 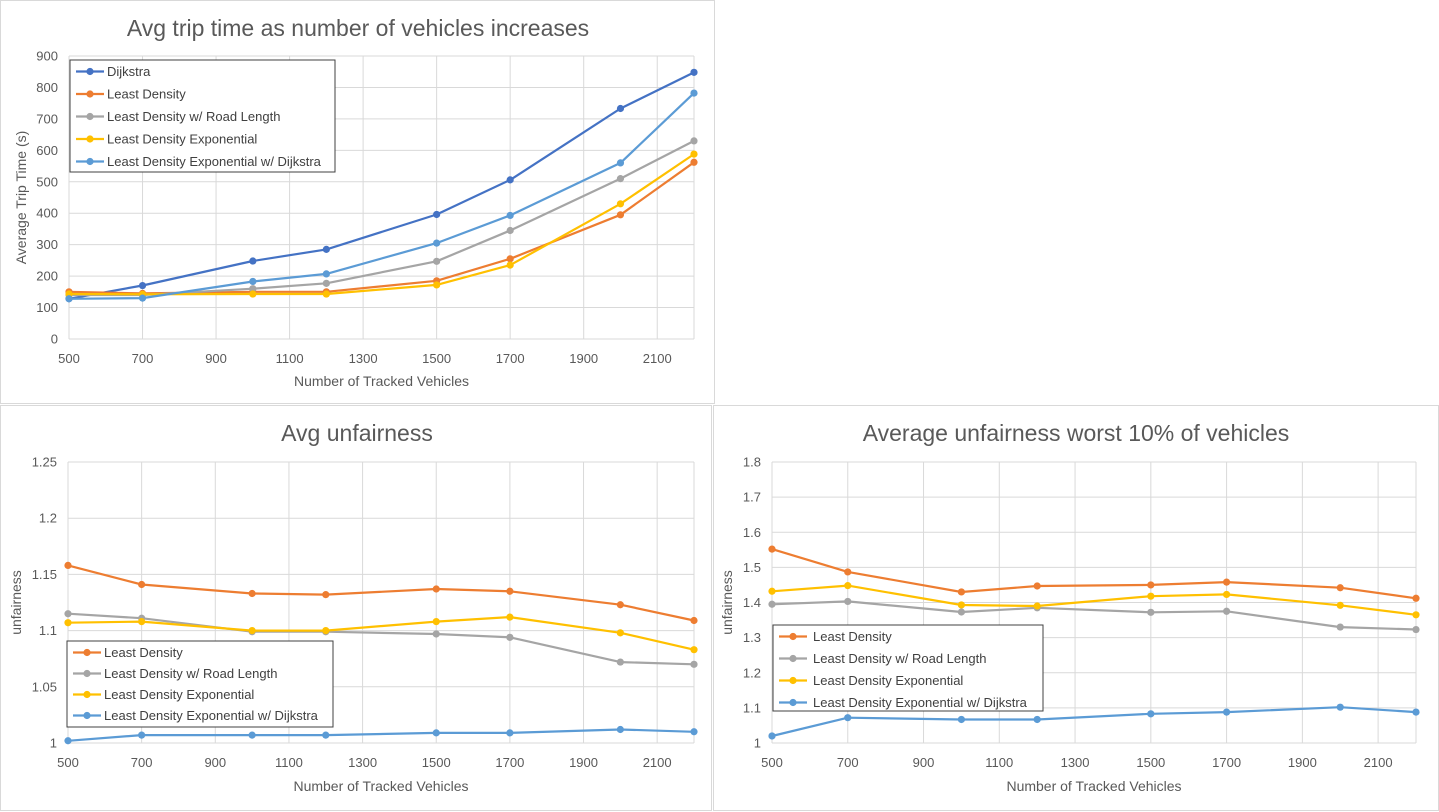 I want to click on legend-entry: Least Density Exponential, so click(x=182, y=139).